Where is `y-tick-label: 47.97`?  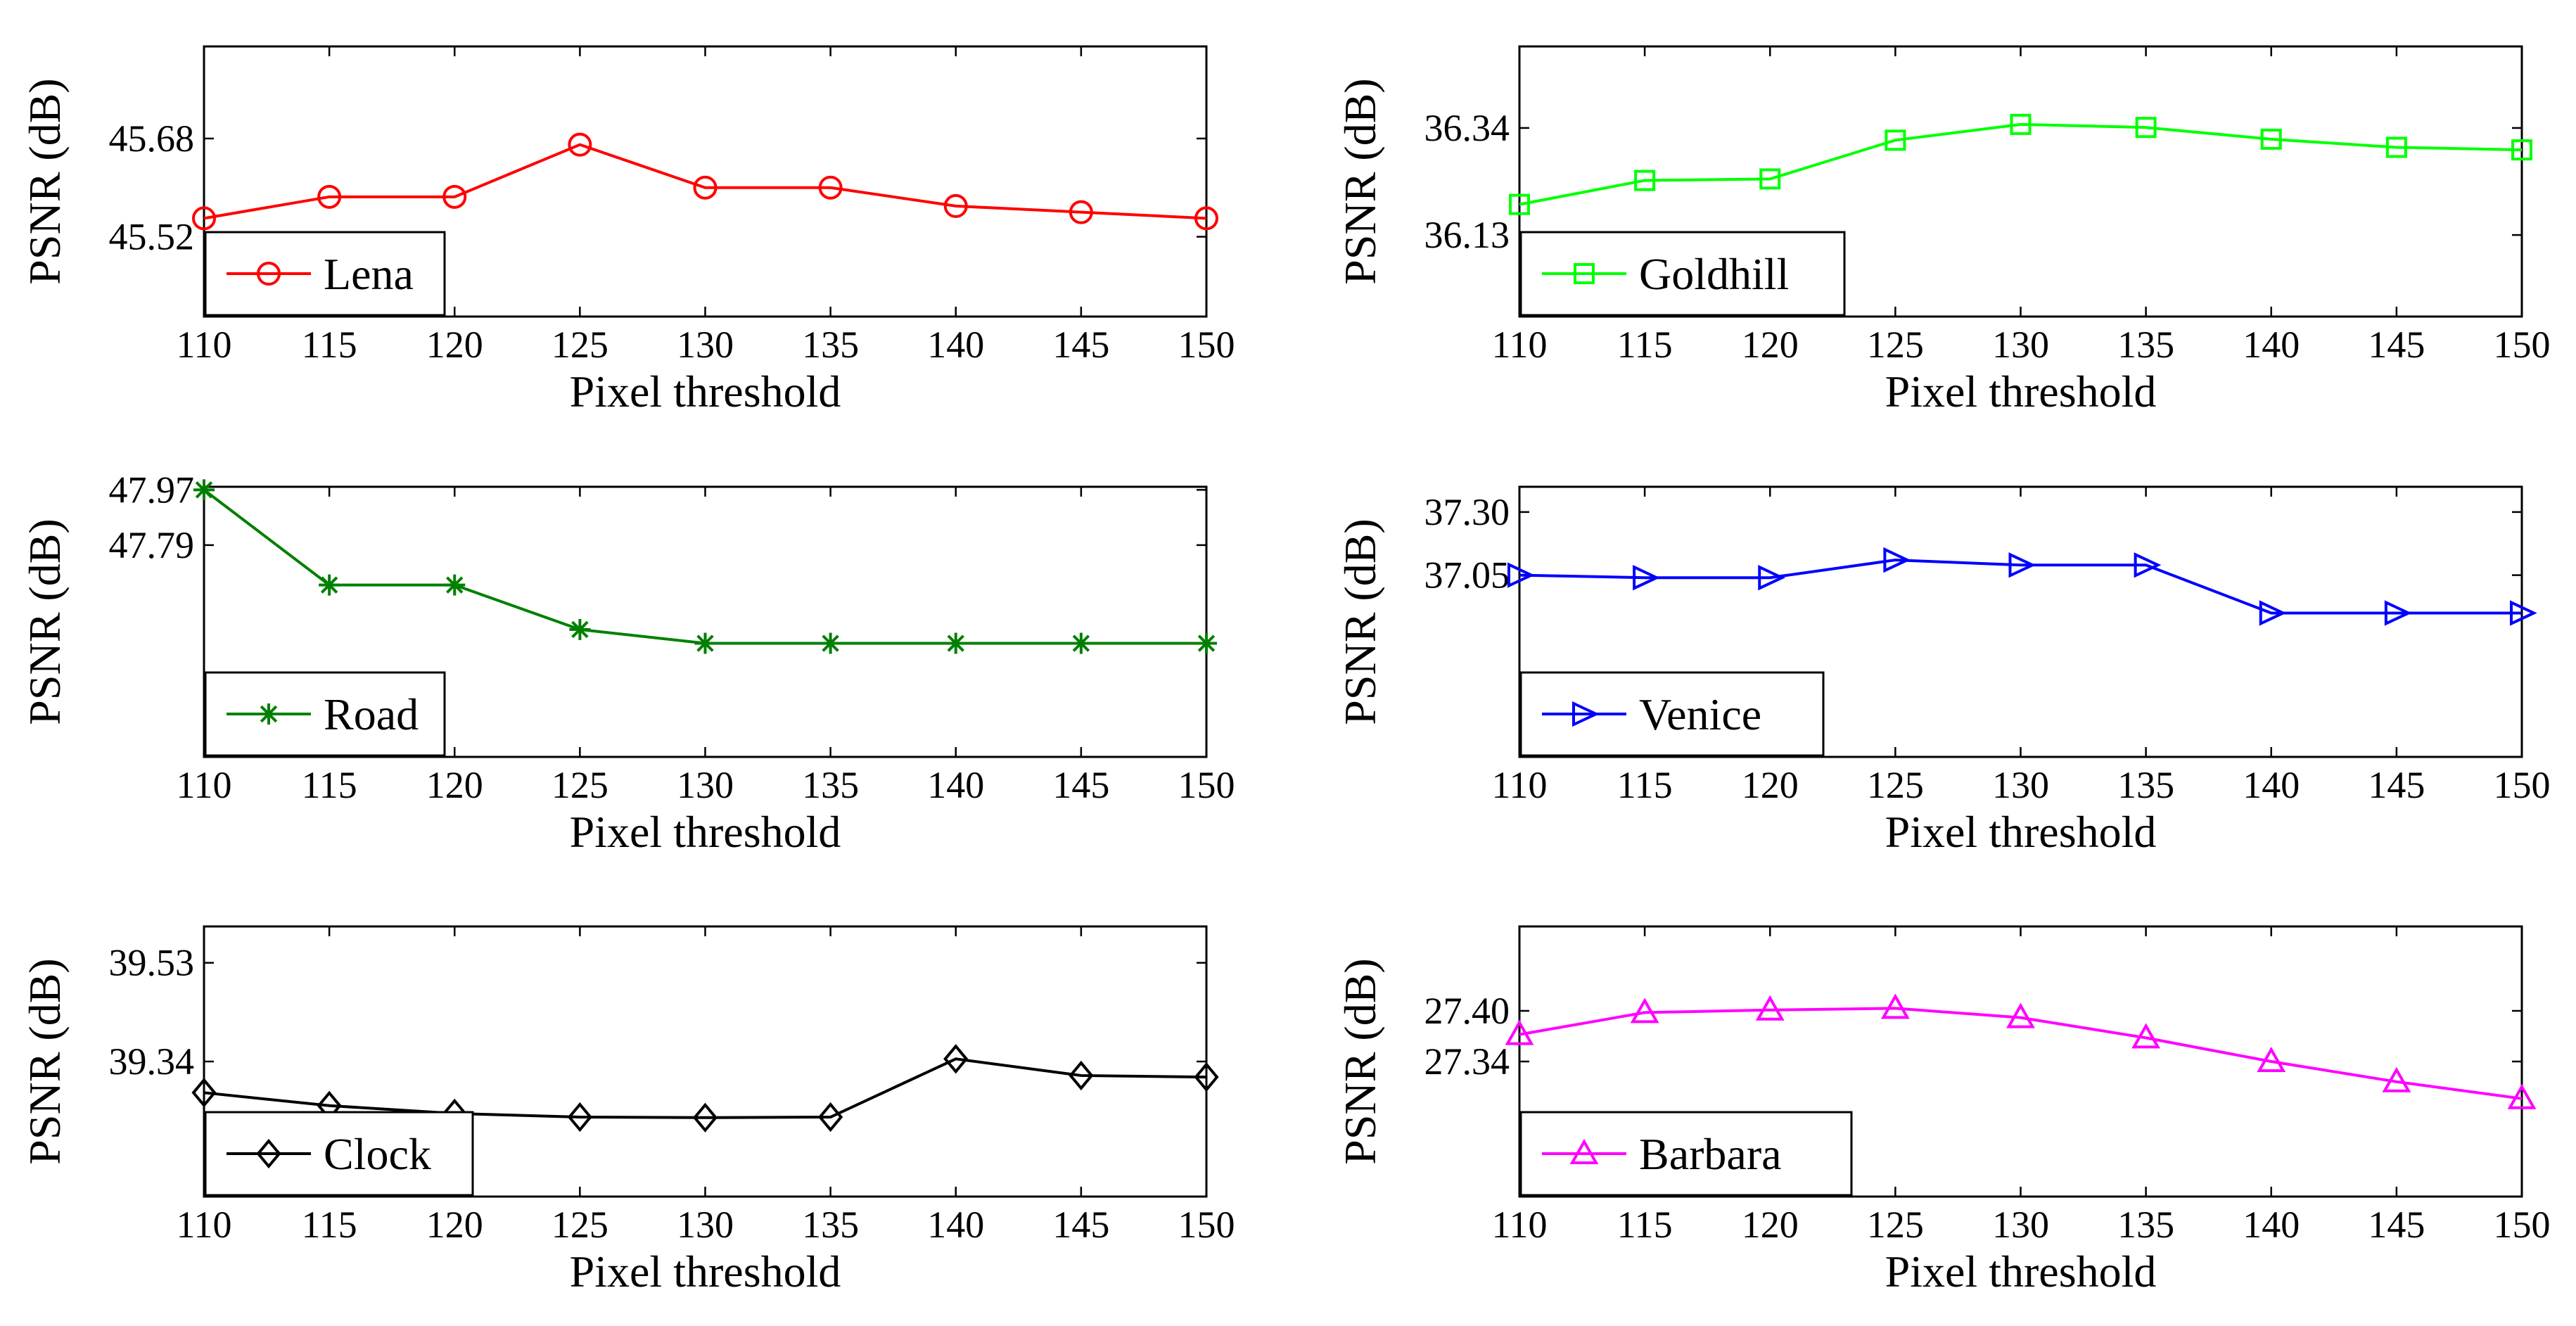 y-tick-label: 47.97 is located at coordinates (152, 489).